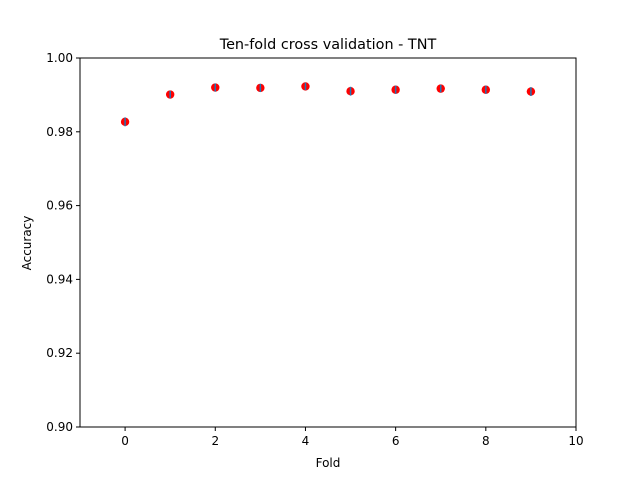  I want to click on chart-title: Ten-fold cross validation - TNT, so click(328, 45).